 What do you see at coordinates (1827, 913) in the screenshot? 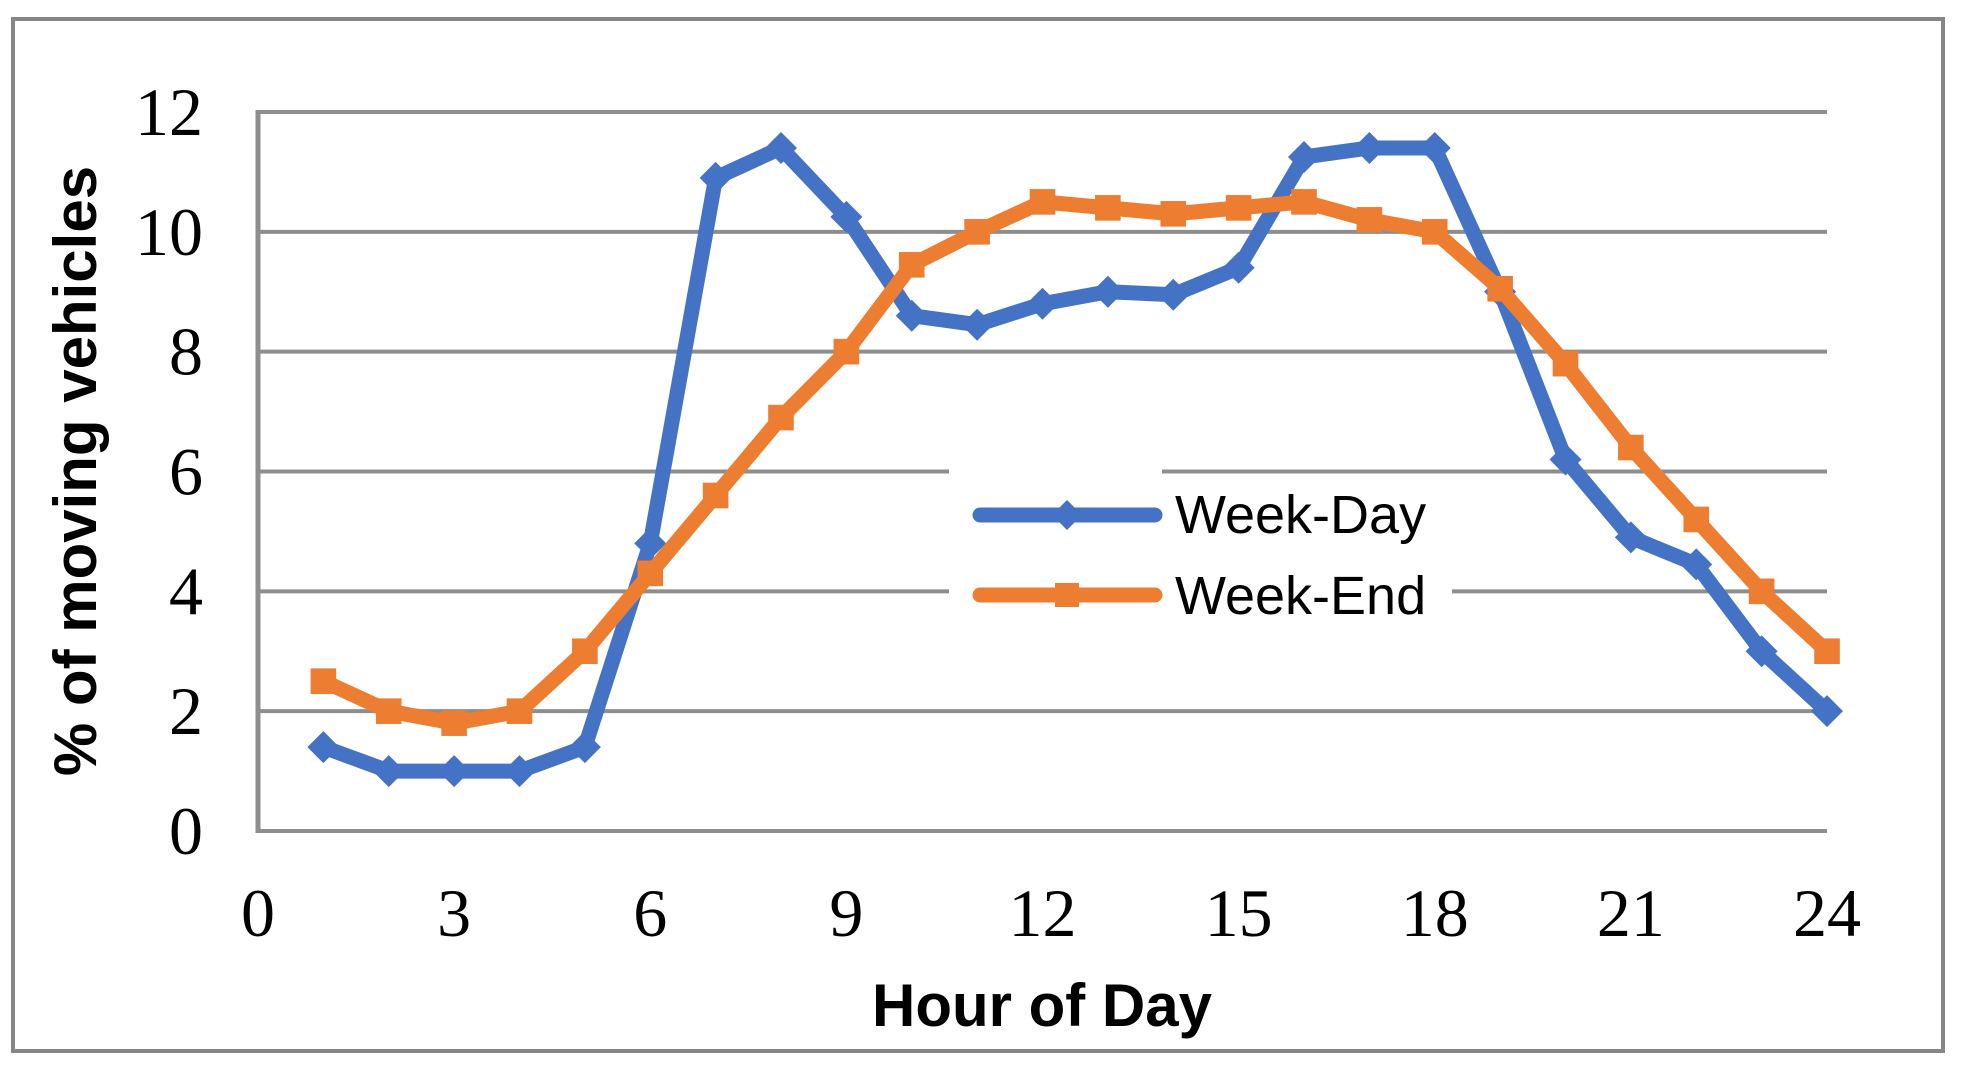
I see `x-tick-label-24: 24` at bounding box center [1827, 913].